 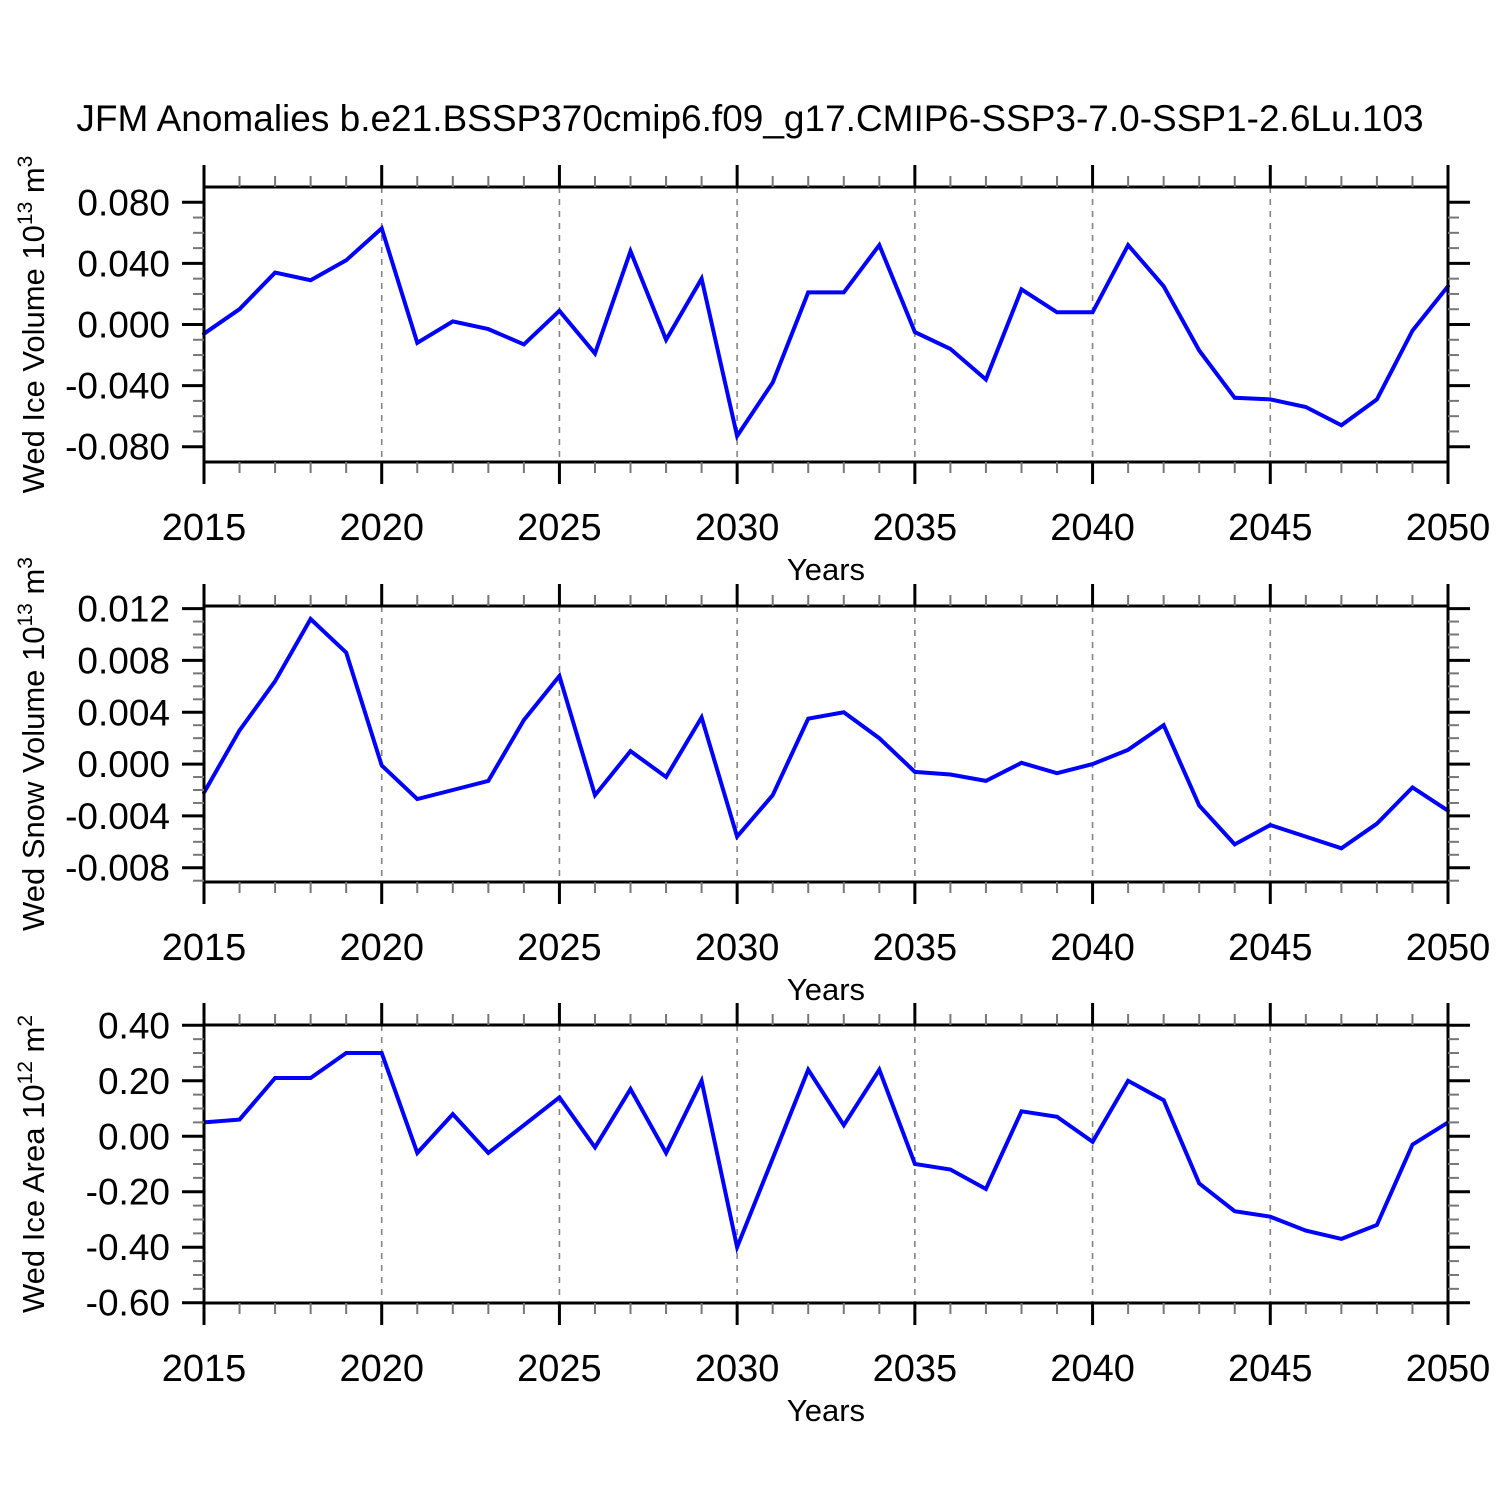 I want to click on y-tick-label: -0.080, so click(x=117, y=447).